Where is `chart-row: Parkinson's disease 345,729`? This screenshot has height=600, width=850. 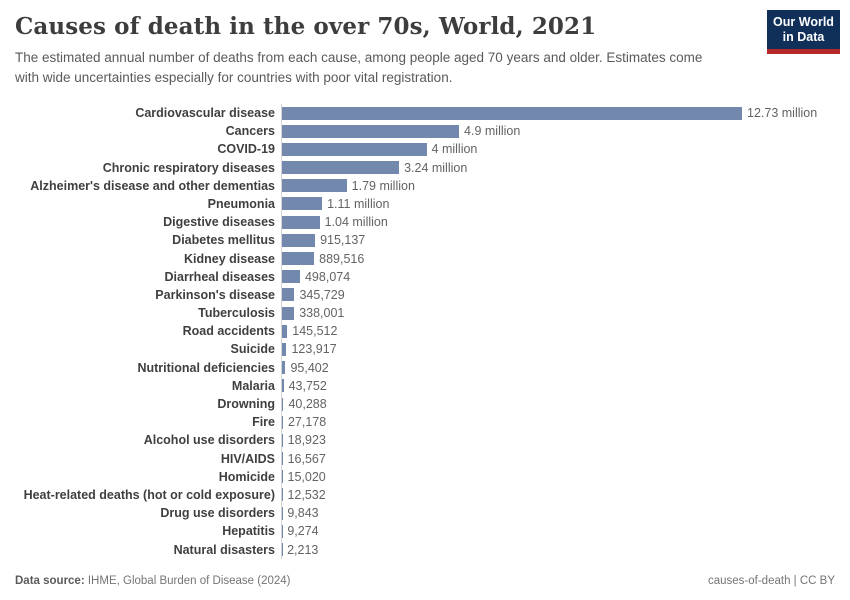 chart-row: Parkinson's disease 345,729 is located at coordinates (427, 294).